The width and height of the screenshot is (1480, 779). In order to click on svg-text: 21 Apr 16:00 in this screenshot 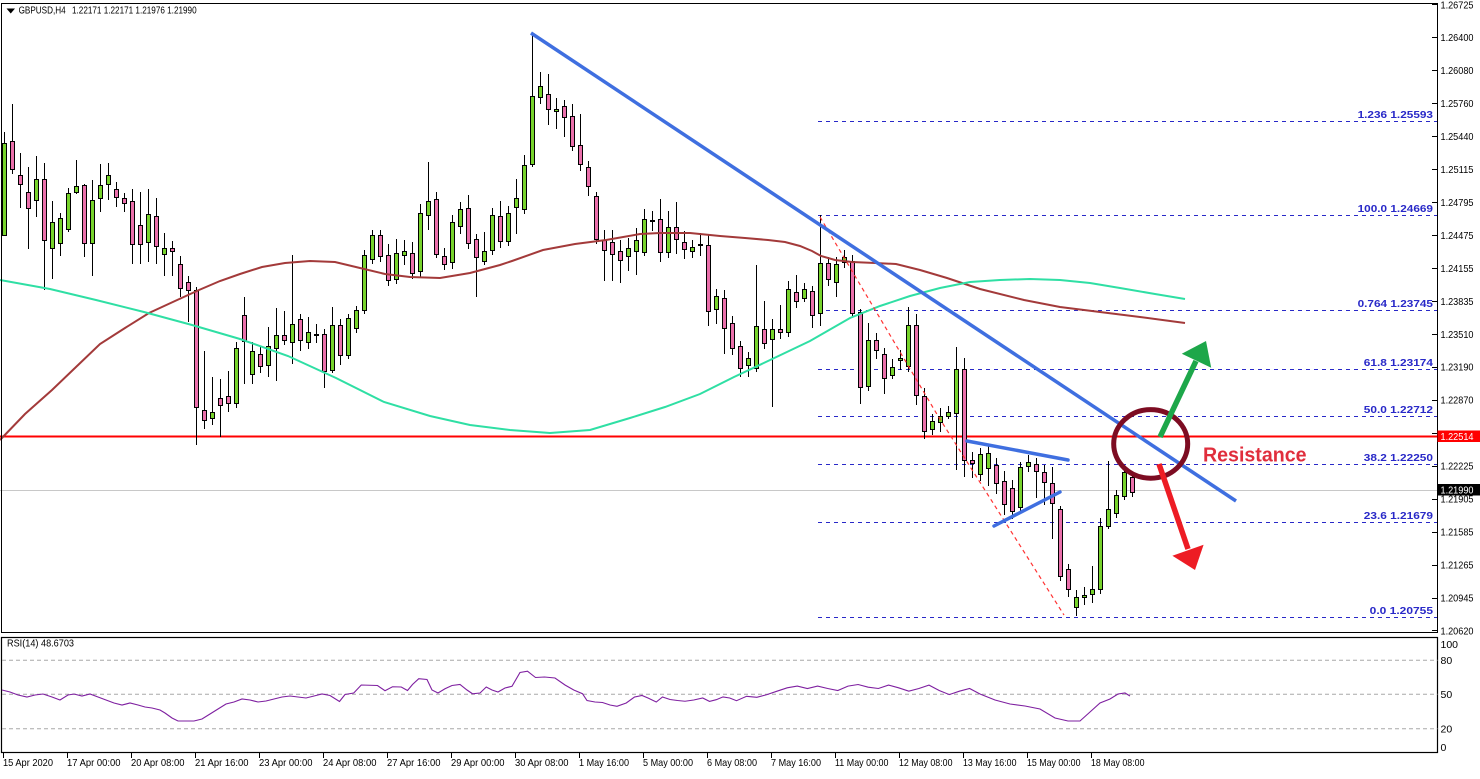, I will do `click(222, 763)`.